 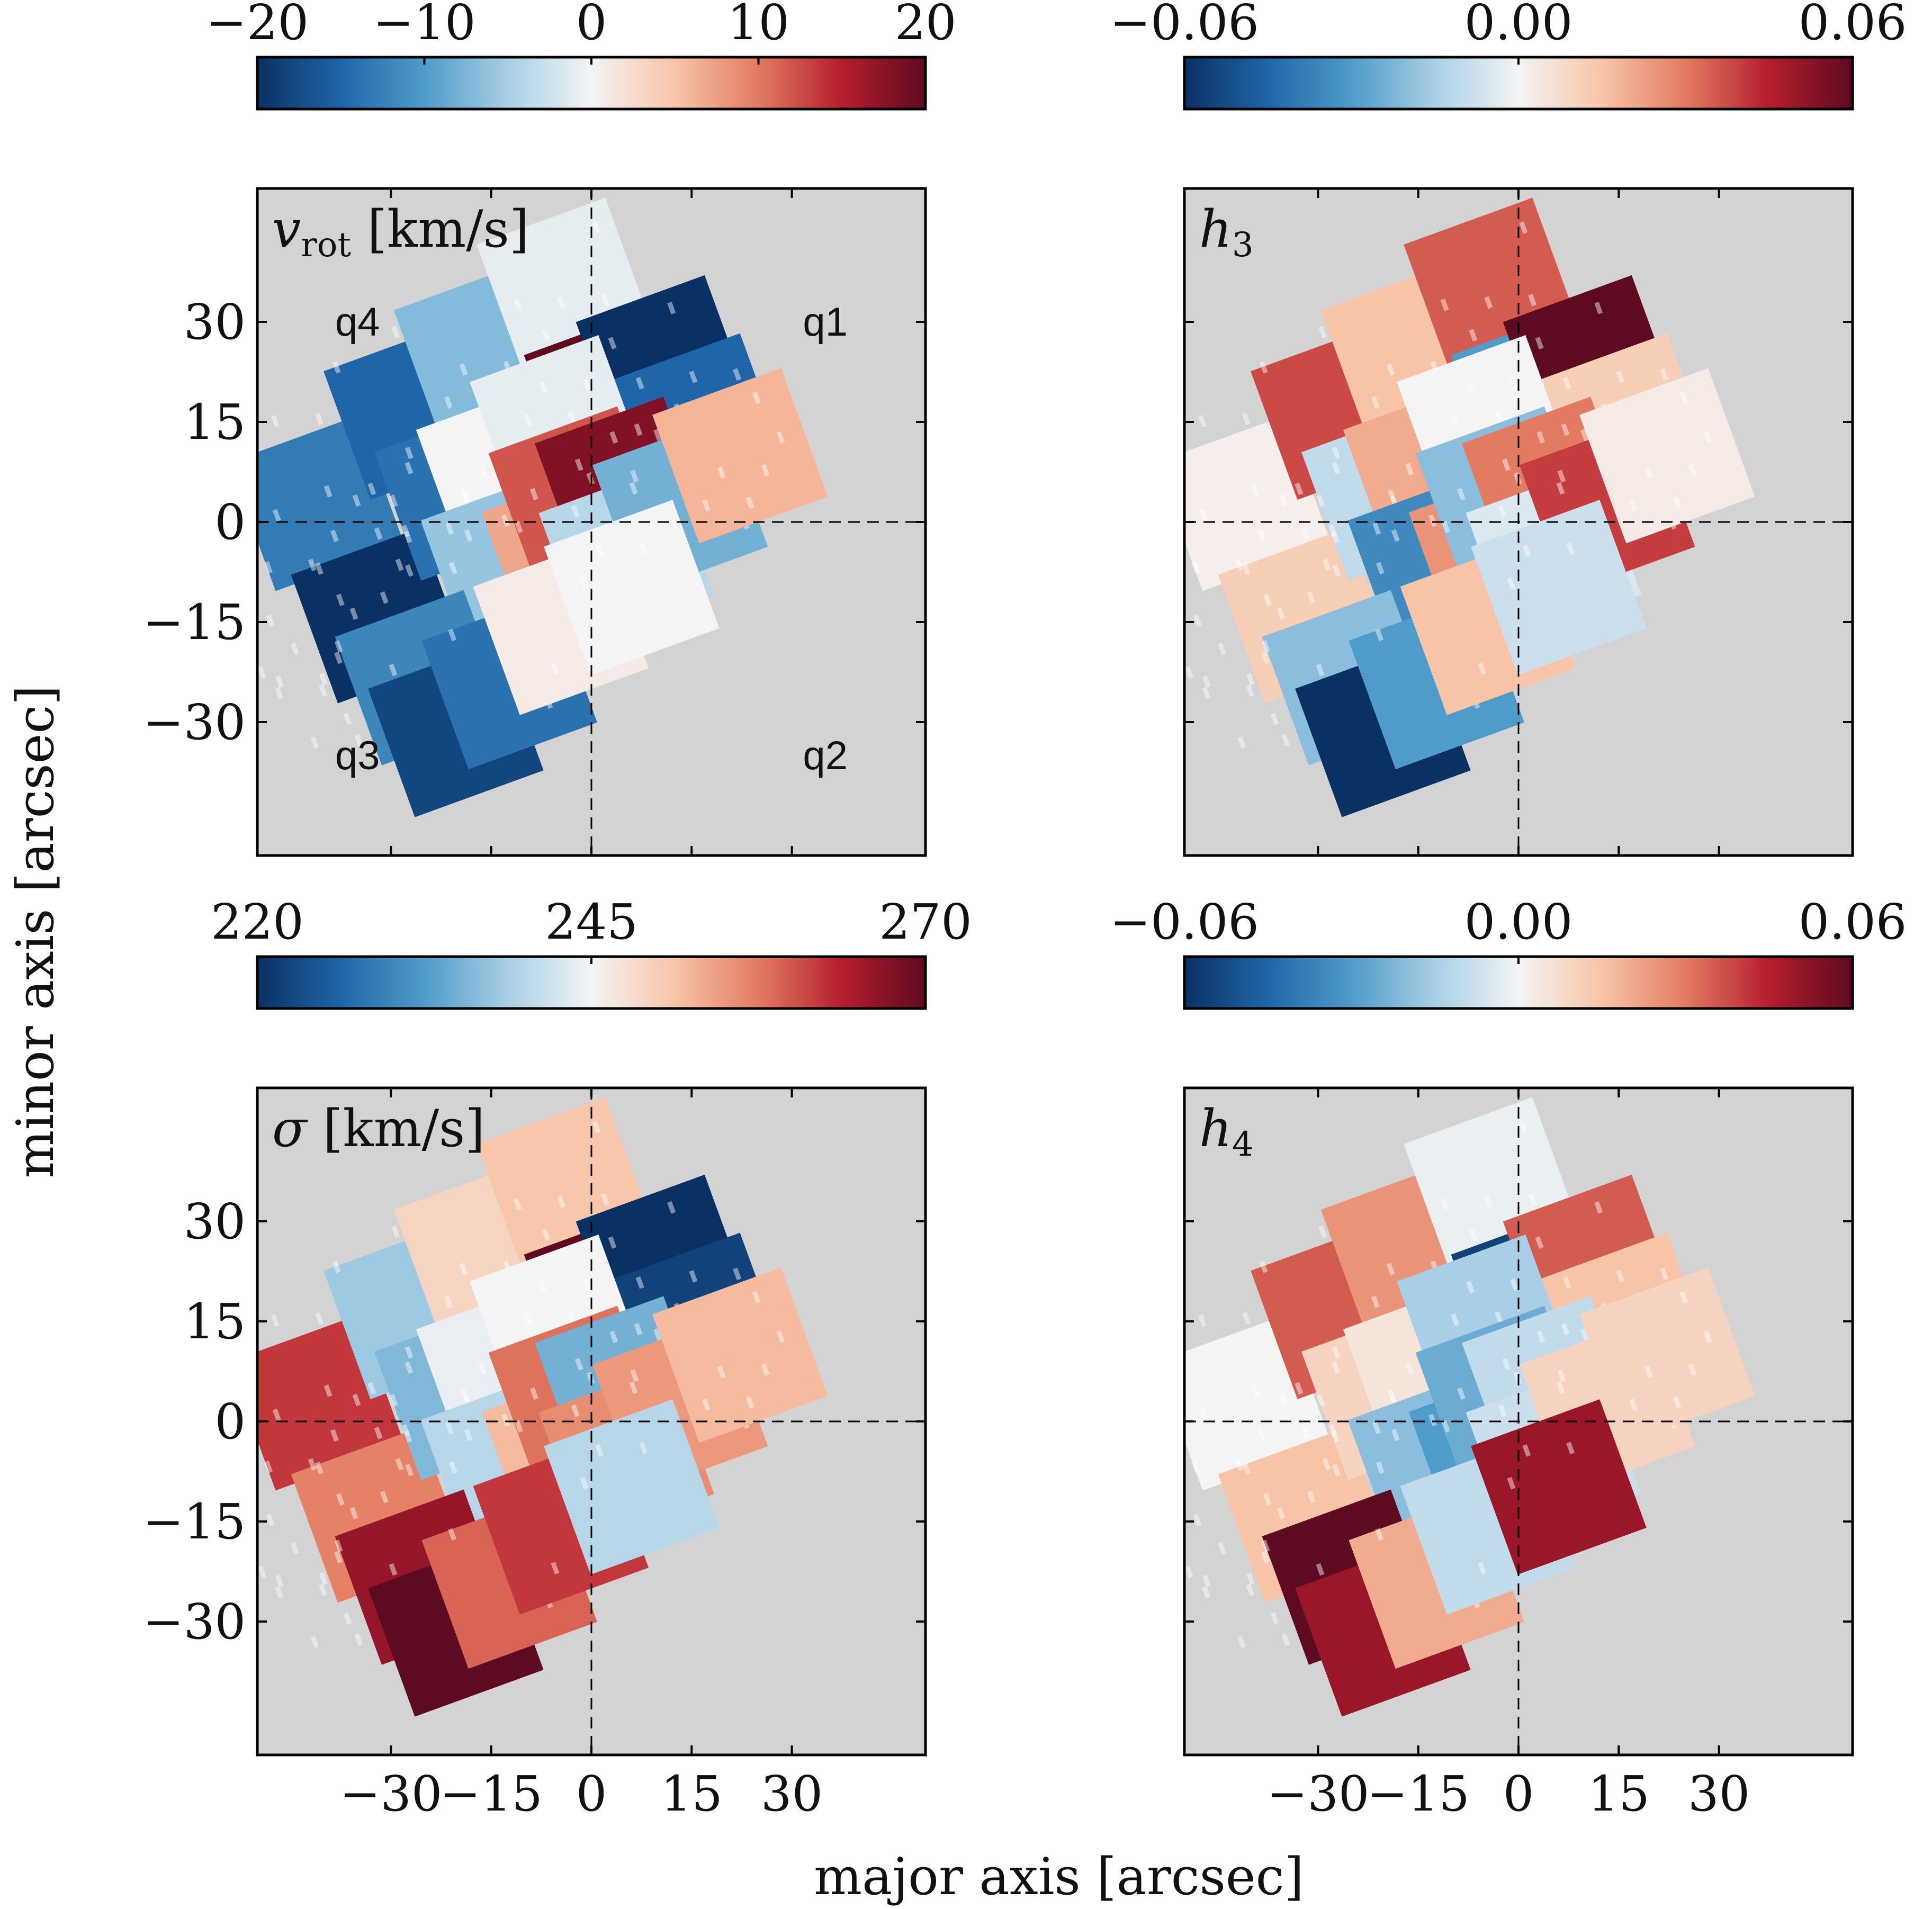 What do you see at coordinates (230, 1421) in the screenshot?
I see `y-tick-label: 0` at bounding box center [230, 1421].